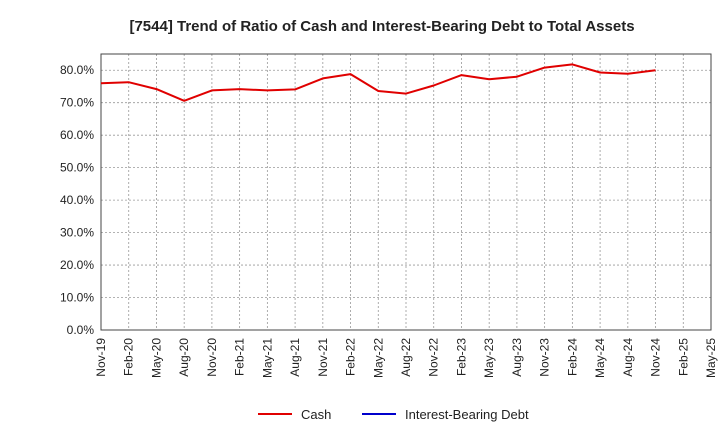 This screenshot has width=720, height=440. What do you see at coordinates (77, 298) in the screenshot?
I see `y-tick-label: 10.0%` at bounding box center [77, 298].